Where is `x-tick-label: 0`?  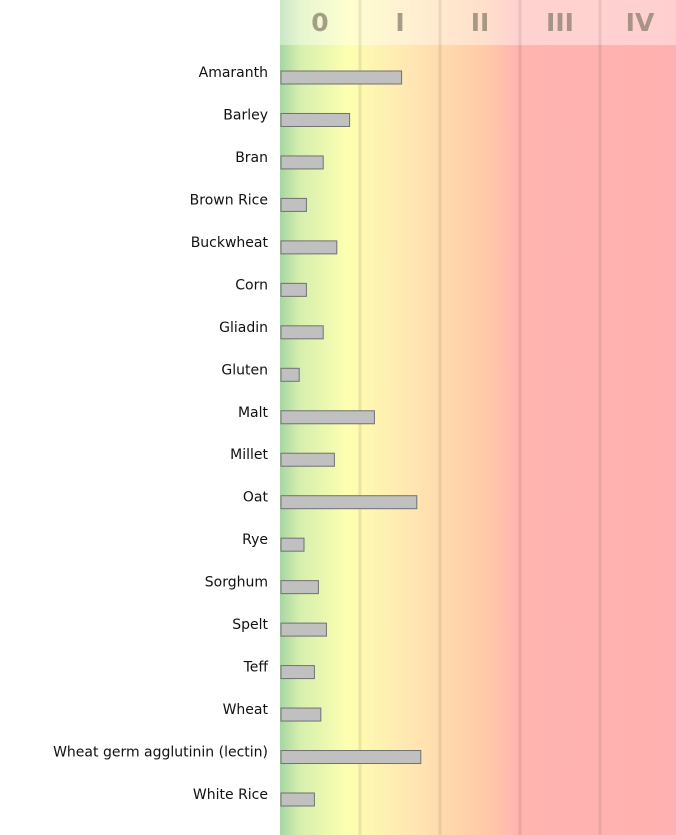
x-tick-label: 0 is located at coordinates (319, 22).